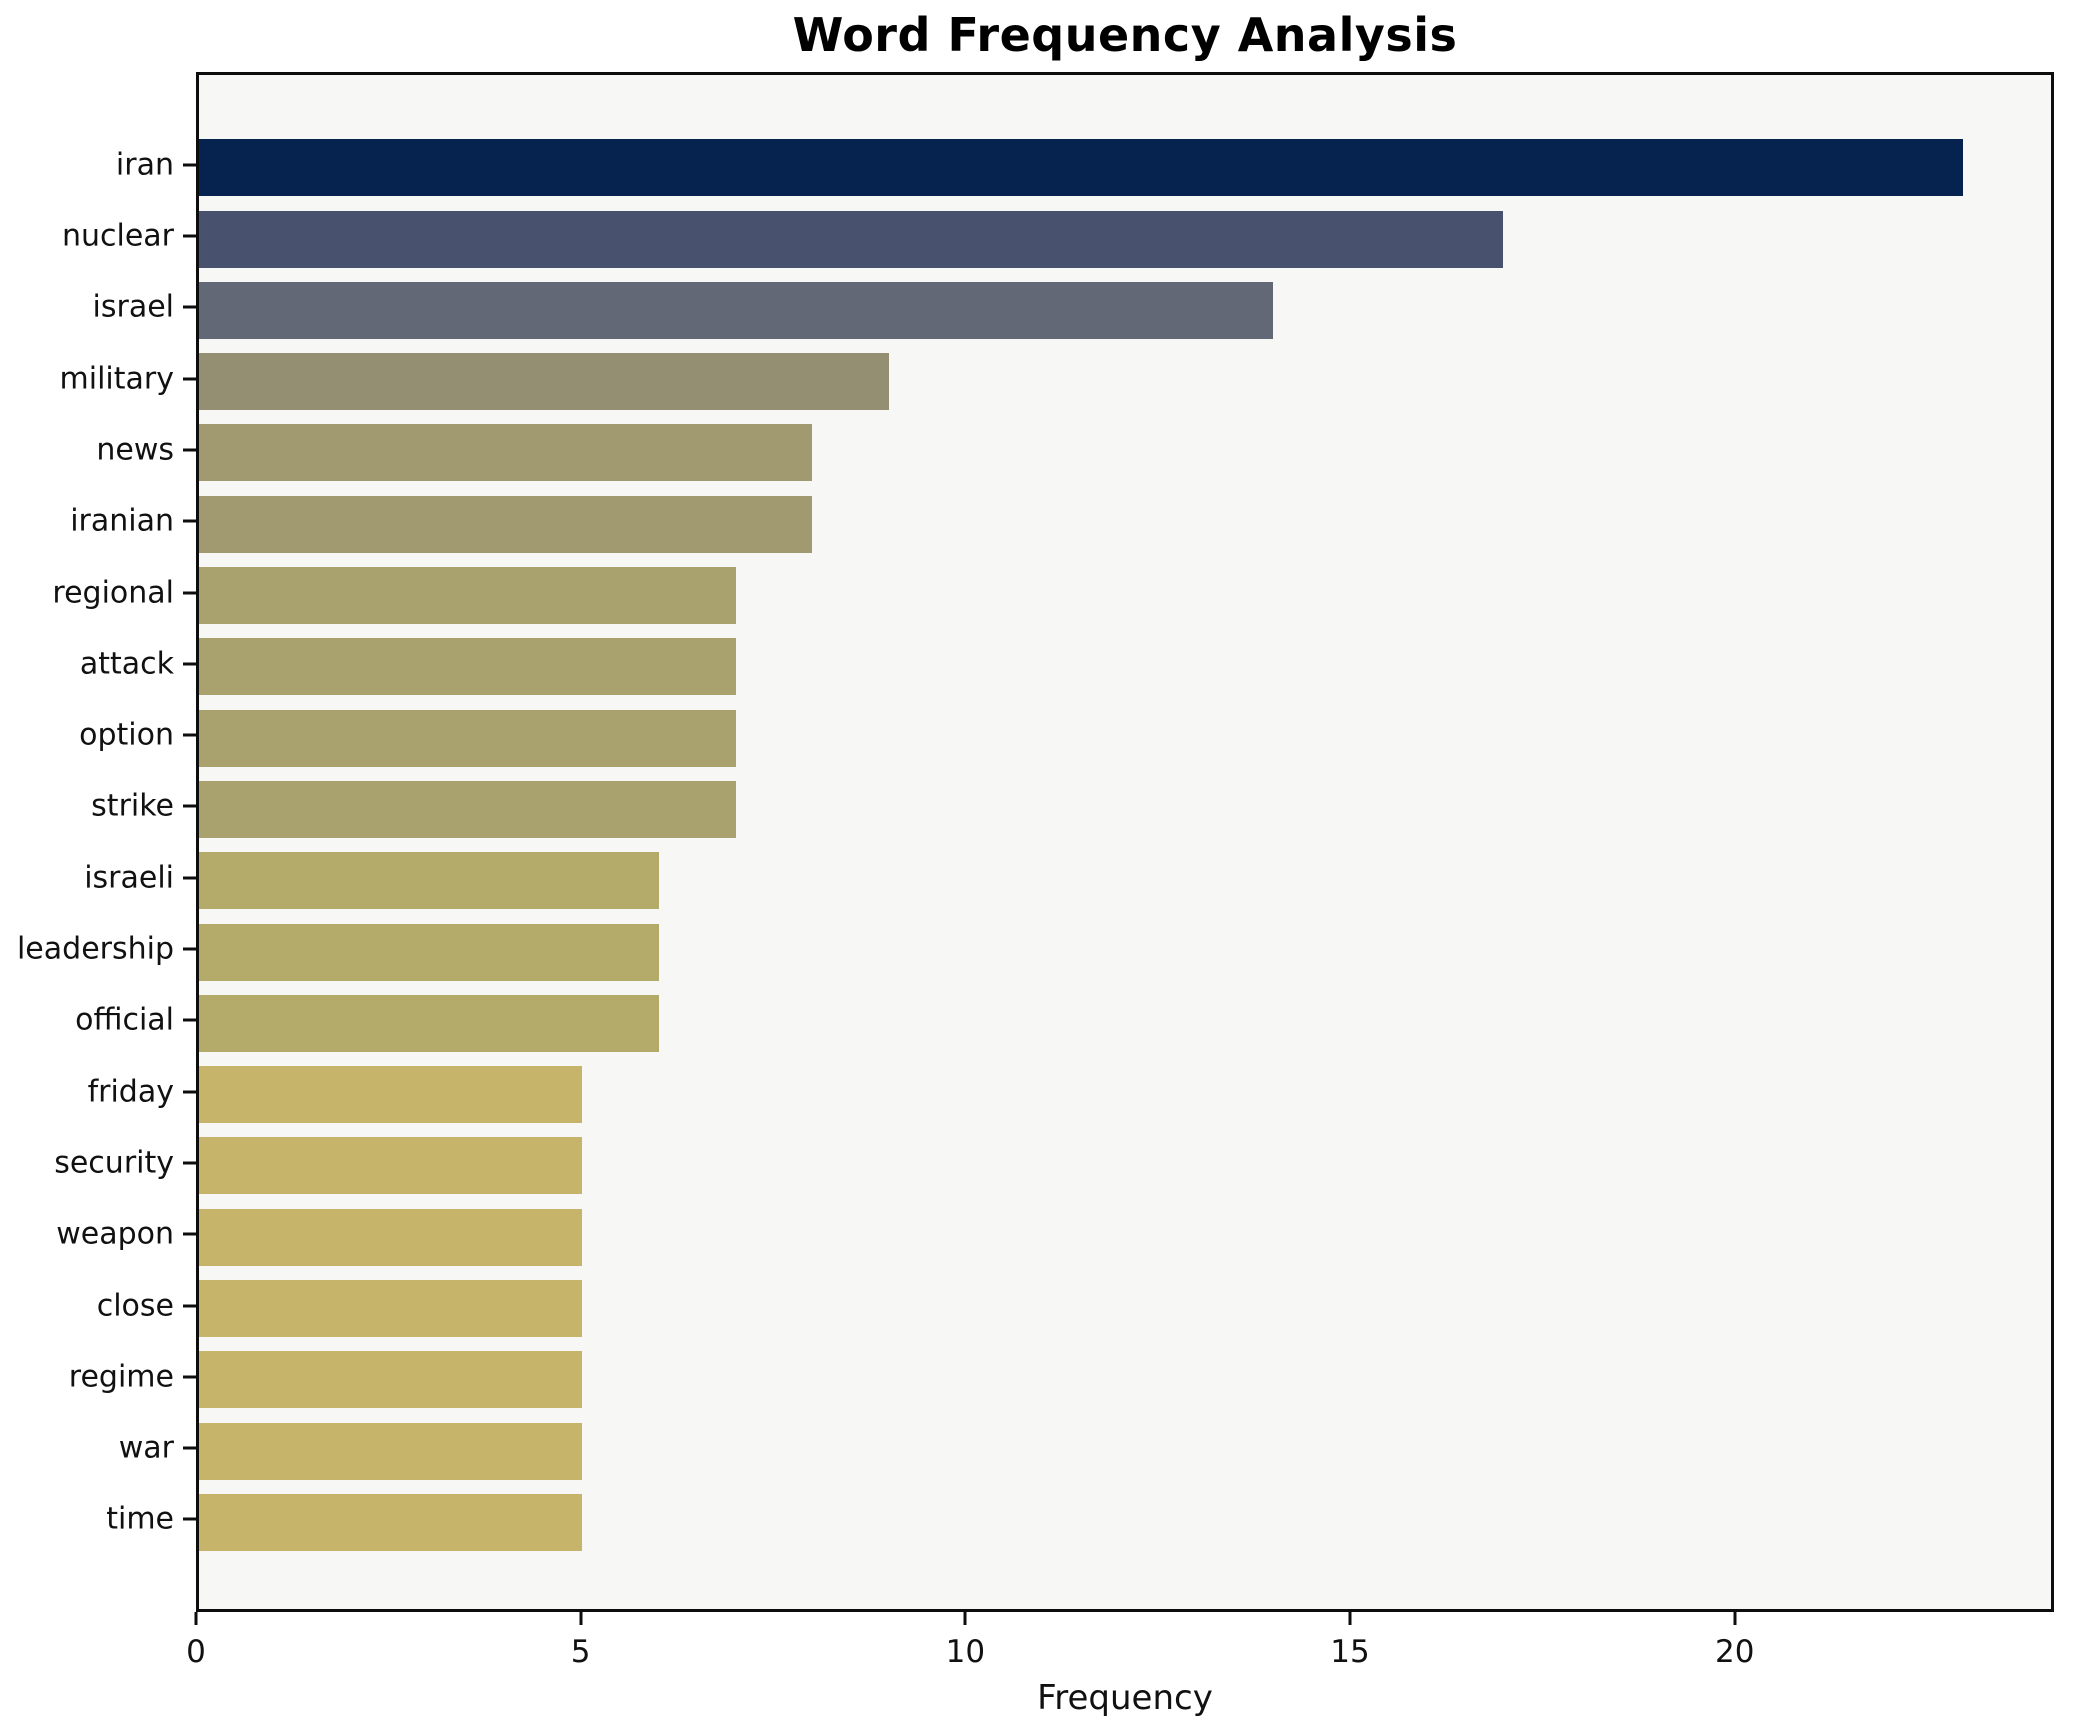 This screenshot has height=1722, width=2073. What do you see at coordinates (429, 881) in the screenshot?
I see `bar-israeli` at bounding box center [429, 881].